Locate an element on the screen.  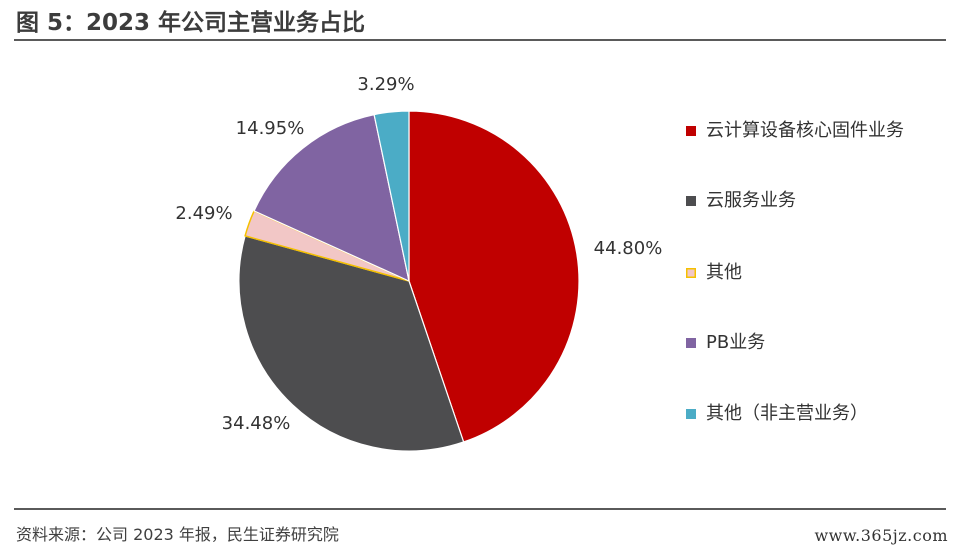
legend-item-1: 云计算设备核心固件业务 is located at coordinates (806, 131).